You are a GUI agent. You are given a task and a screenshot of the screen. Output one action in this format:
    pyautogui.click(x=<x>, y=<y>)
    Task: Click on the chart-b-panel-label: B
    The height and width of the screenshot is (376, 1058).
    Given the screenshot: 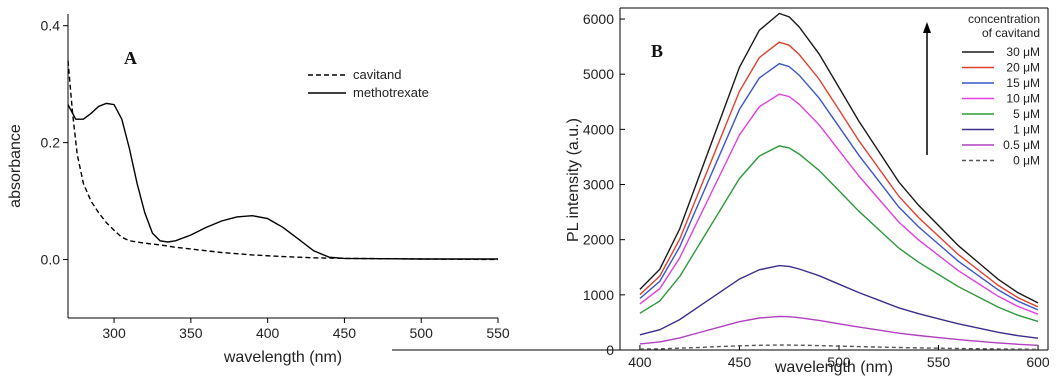 What is the action you would take?
    pyautogui.click(x=657, y=51)
    